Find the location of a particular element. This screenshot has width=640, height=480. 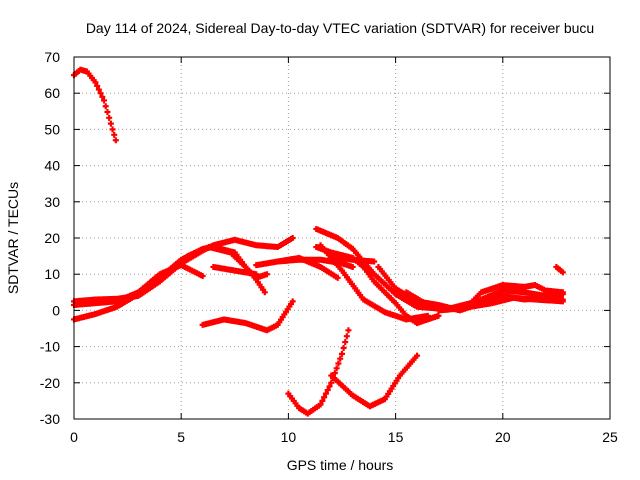

series-track-l is located at coordinates (377, 268).